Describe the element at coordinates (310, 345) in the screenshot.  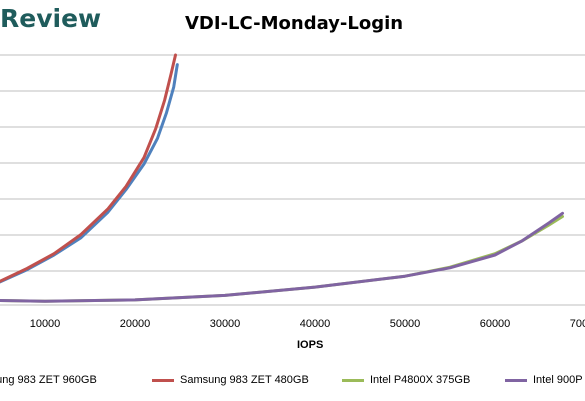
I see `x-axis-label: IOPS` at that location.